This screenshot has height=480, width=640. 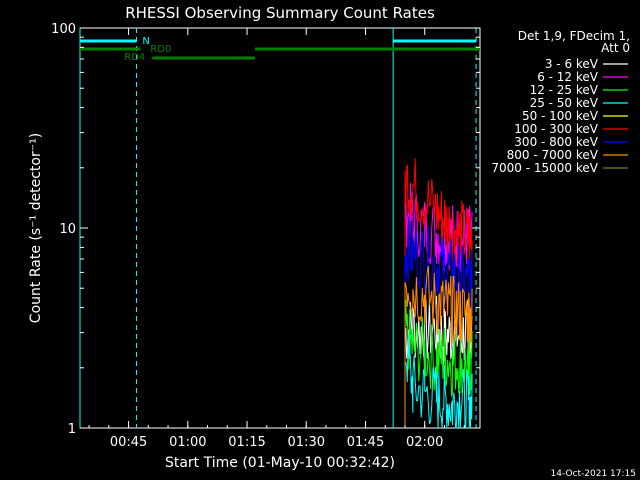 What do you see at coordinates (556, 142) in the screenshot?
I see `legend-label-6: 300 - 800 keV` at bounding box center [556, 142].